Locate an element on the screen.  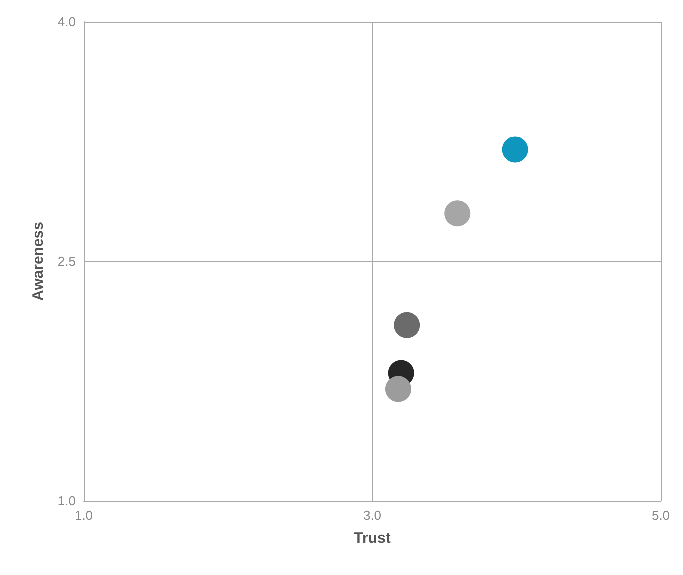
x-tick-label: 5.0 is located at coordinates (661, 515).